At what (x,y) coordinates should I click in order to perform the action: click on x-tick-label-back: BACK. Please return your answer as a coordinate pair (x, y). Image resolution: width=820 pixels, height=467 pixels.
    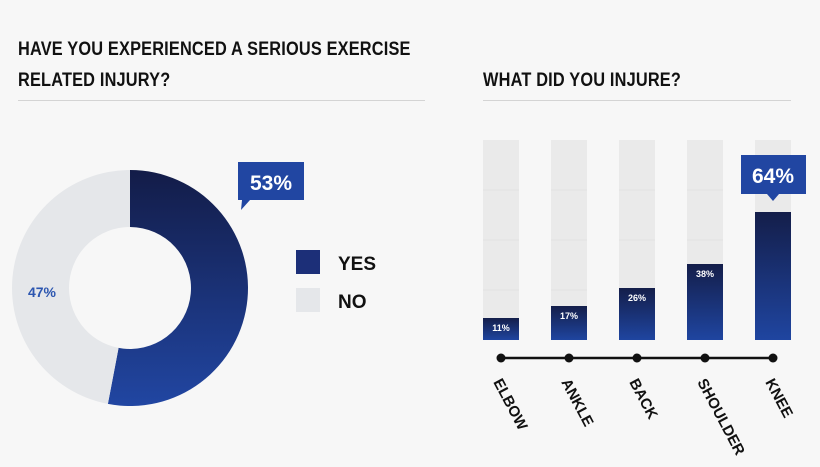
    Looking at the image, I should click on (642, 399).